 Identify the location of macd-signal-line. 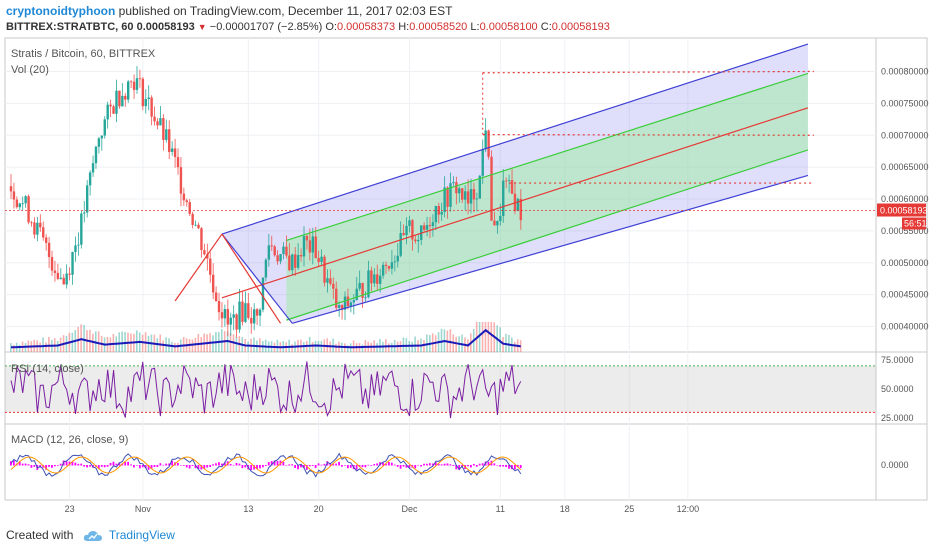
(266, 465).